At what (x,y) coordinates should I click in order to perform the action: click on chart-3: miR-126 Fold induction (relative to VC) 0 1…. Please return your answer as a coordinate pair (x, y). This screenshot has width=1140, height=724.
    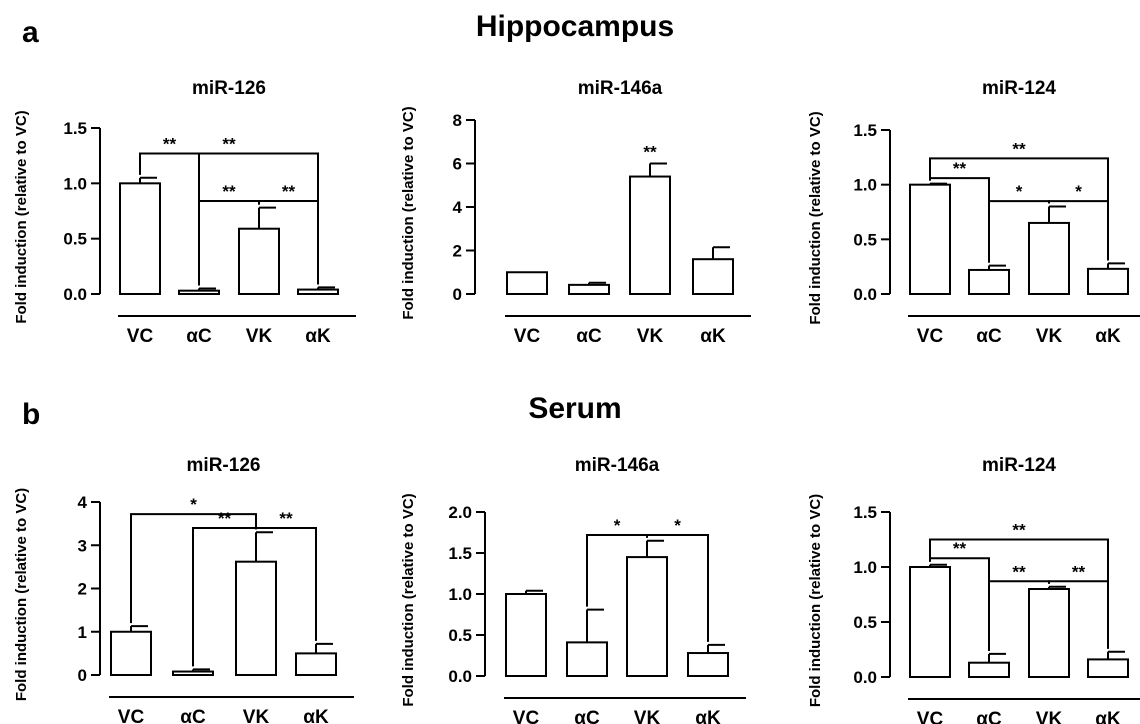
    Looking at the image, I should click on (183, 589).